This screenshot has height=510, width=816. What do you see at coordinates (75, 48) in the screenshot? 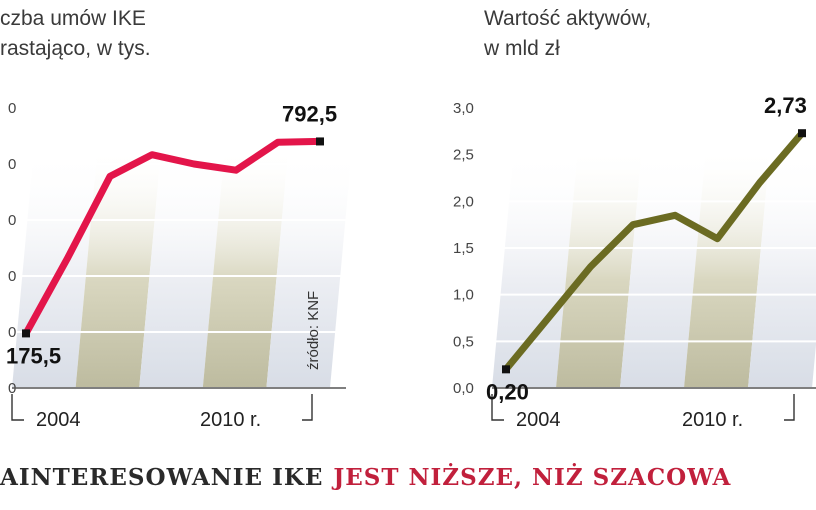
I see `left-title-line-2: rastająco, w tys.` at bounding box center [75, 48].